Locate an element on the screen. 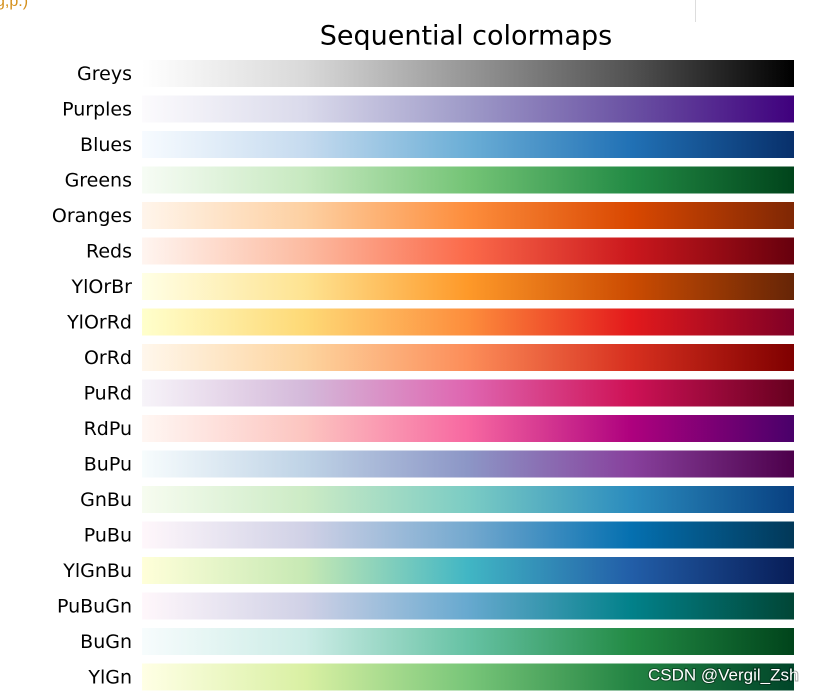 The width and height of the screenshot is (825, 695). row-label: BuPu is located at coordinates (108, 465).